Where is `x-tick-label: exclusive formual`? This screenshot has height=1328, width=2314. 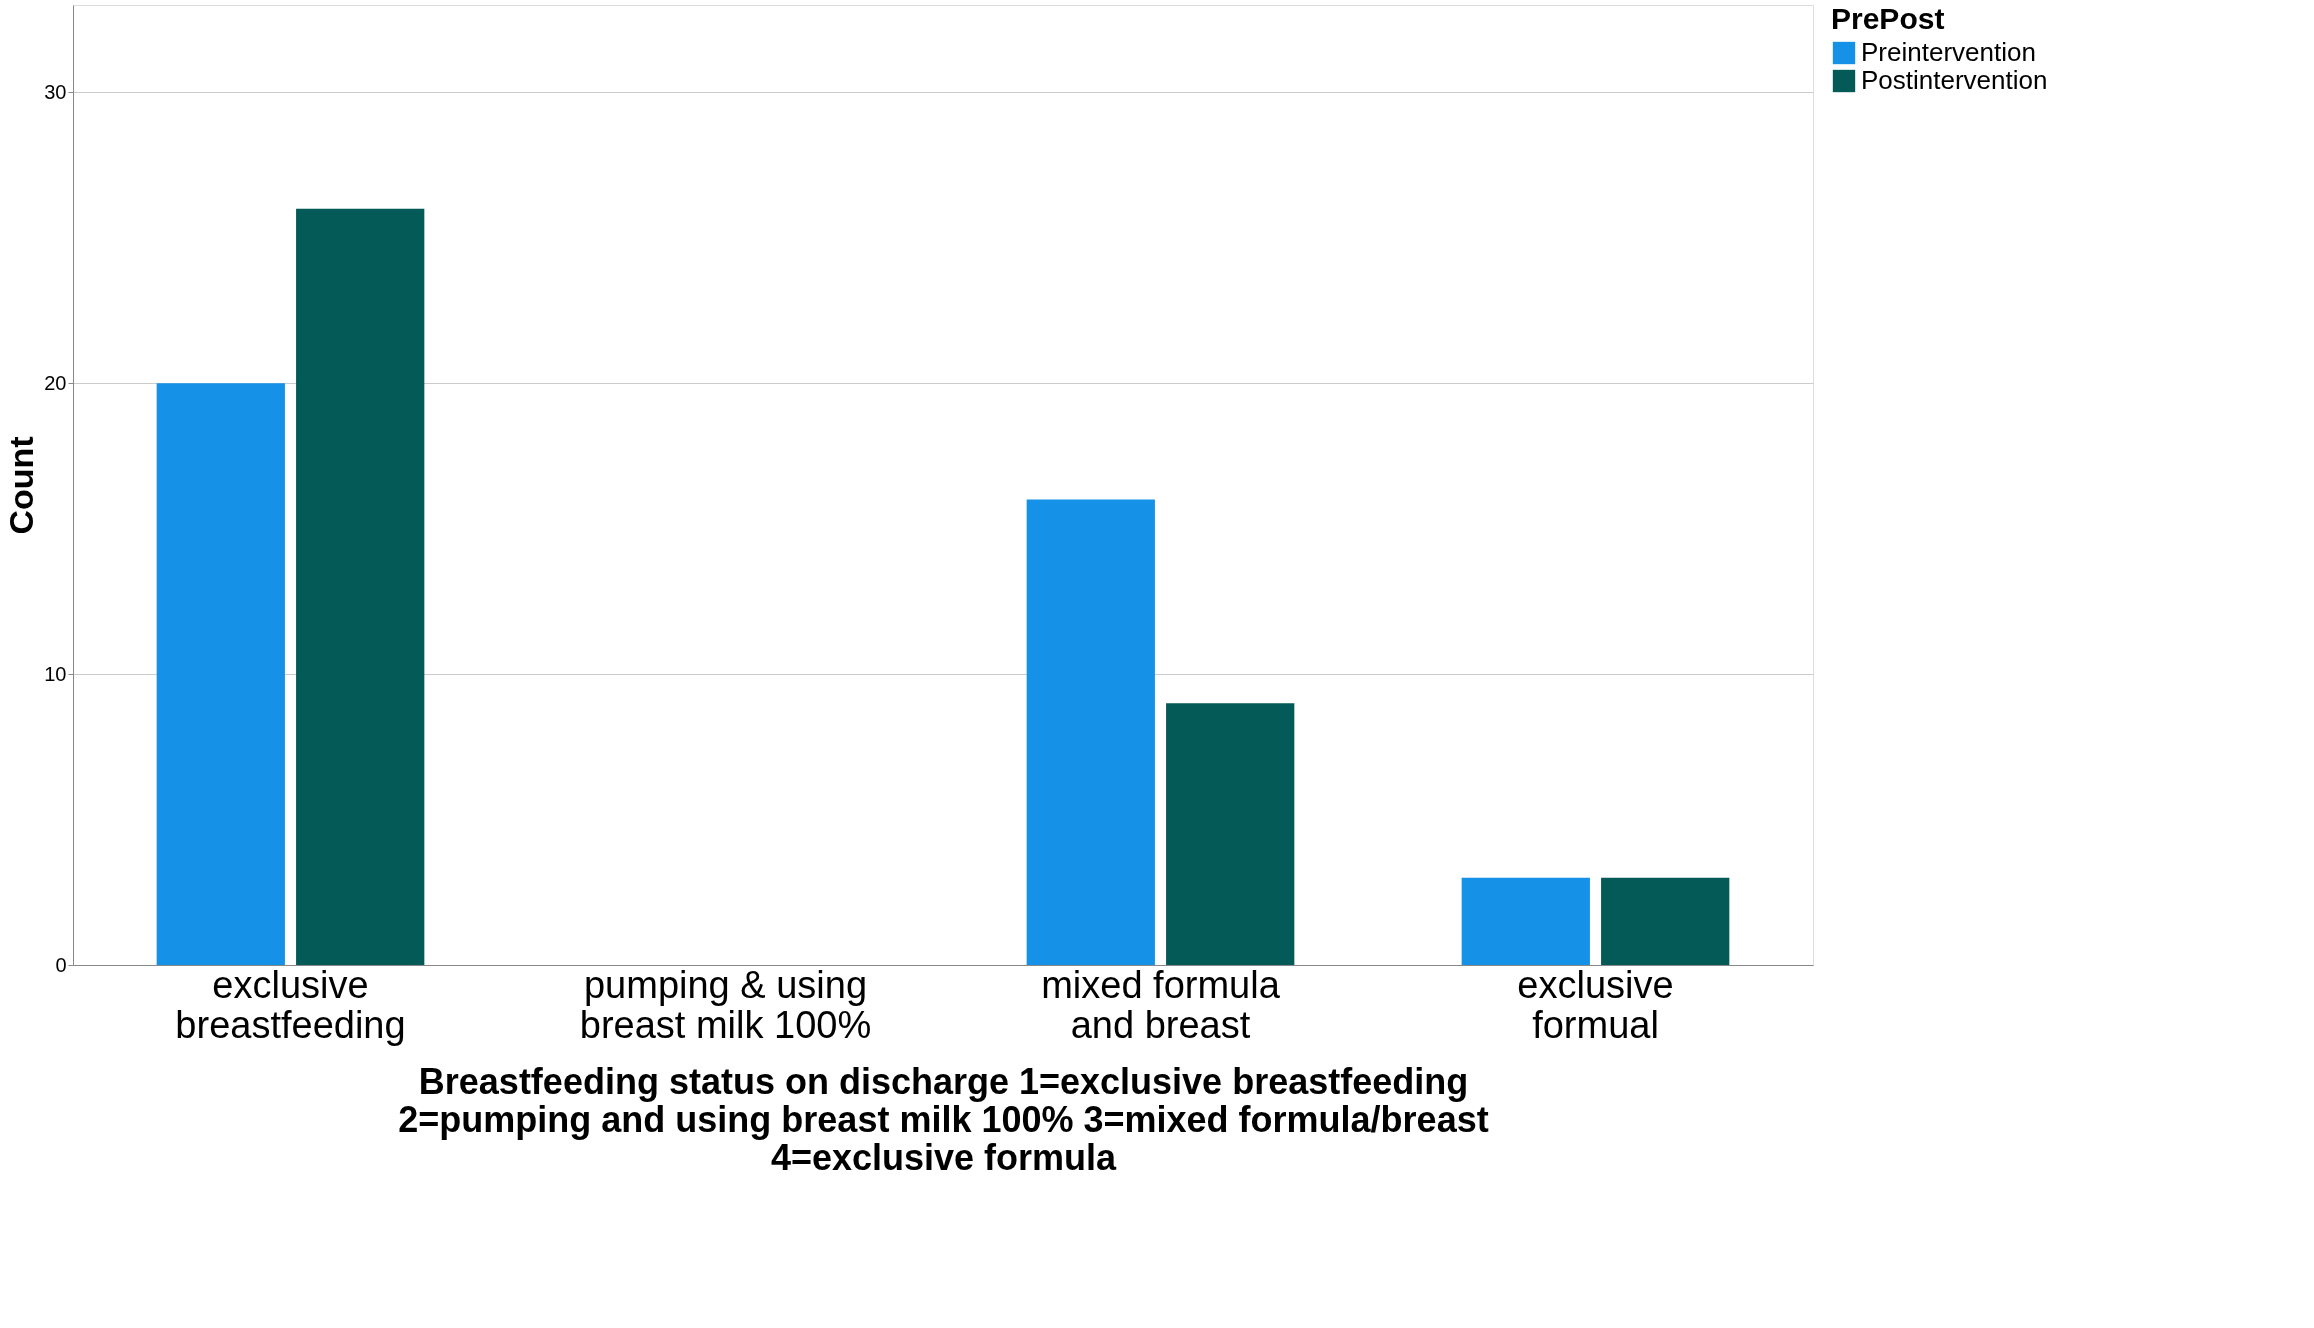 x-tick-label: exclusive formual is located at coordinates (1595, 1004).